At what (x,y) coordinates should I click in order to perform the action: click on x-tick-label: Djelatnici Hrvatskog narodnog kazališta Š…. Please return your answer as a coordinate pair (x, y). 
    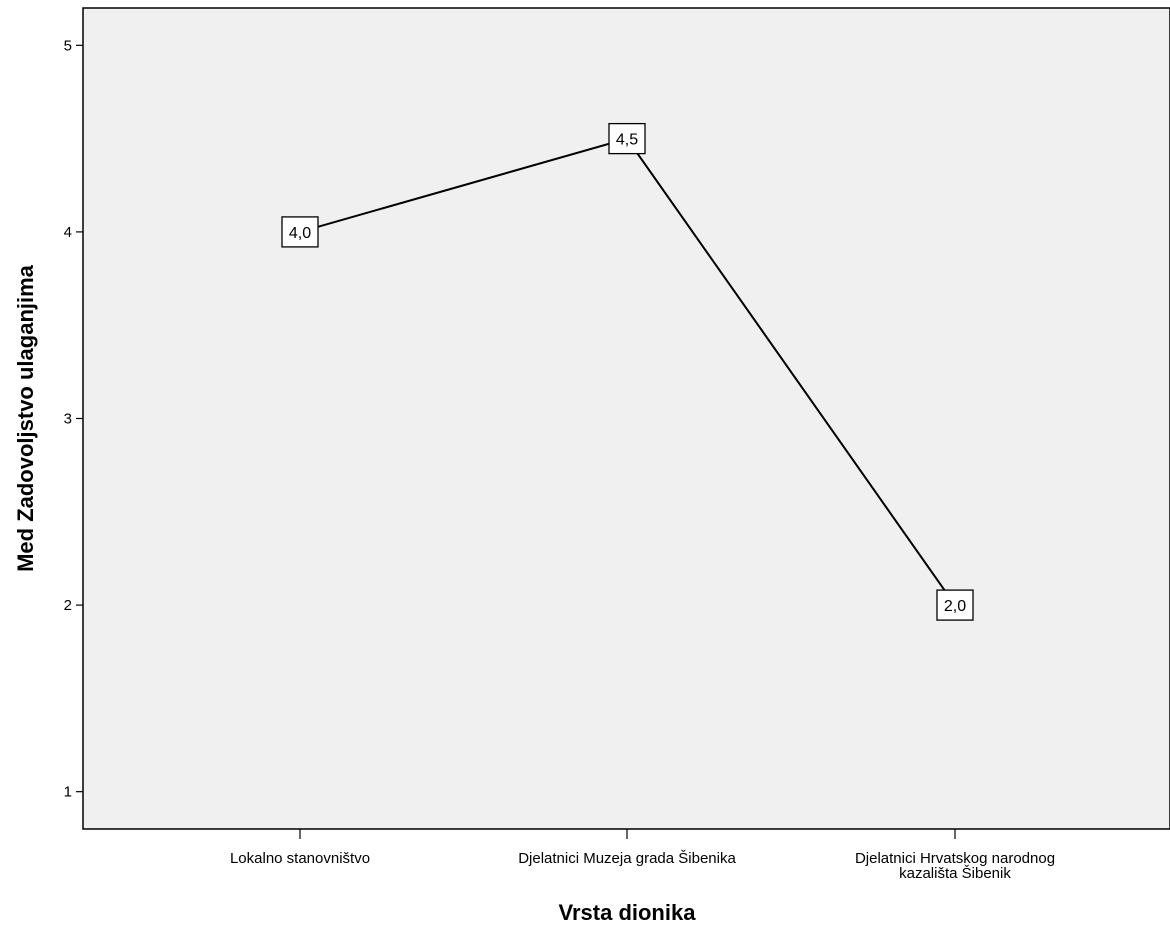
    Looking at the image, I should click on (955, 866).